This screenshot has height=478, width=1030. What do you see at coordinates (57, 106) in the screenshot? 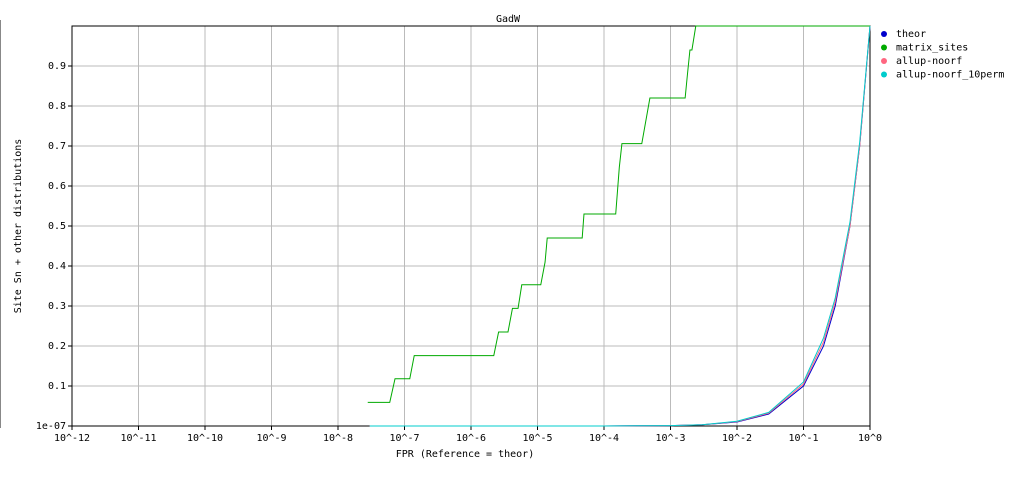
I see `y-tick-label: 0.8` at bounding box center [57, 106].